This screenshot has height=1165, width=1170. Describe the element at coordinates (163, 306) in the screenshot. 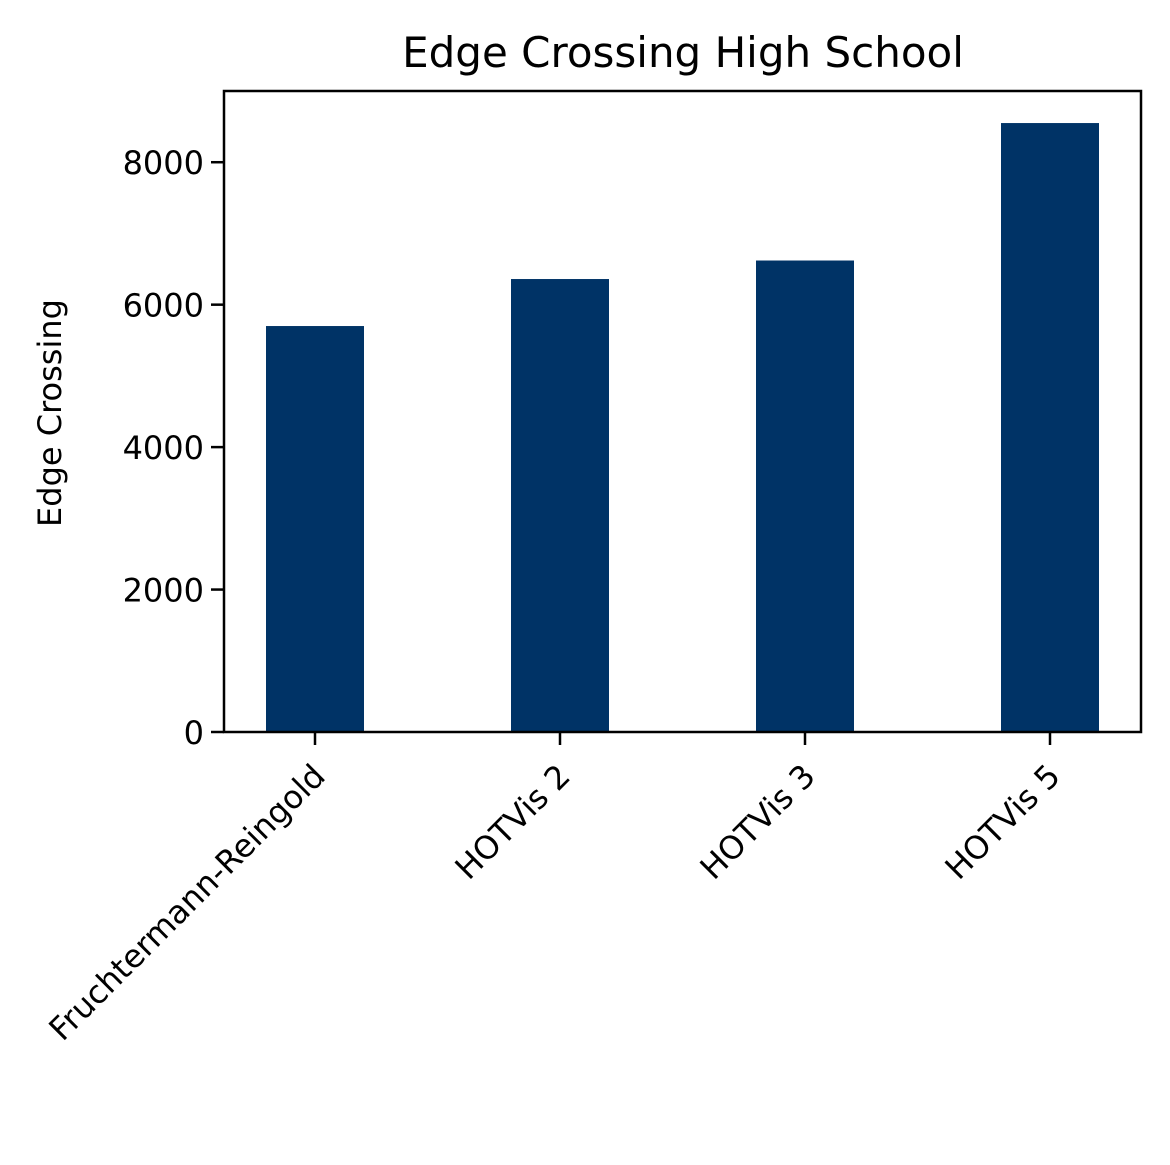

I see `y-tick-label: 6000` at that location.